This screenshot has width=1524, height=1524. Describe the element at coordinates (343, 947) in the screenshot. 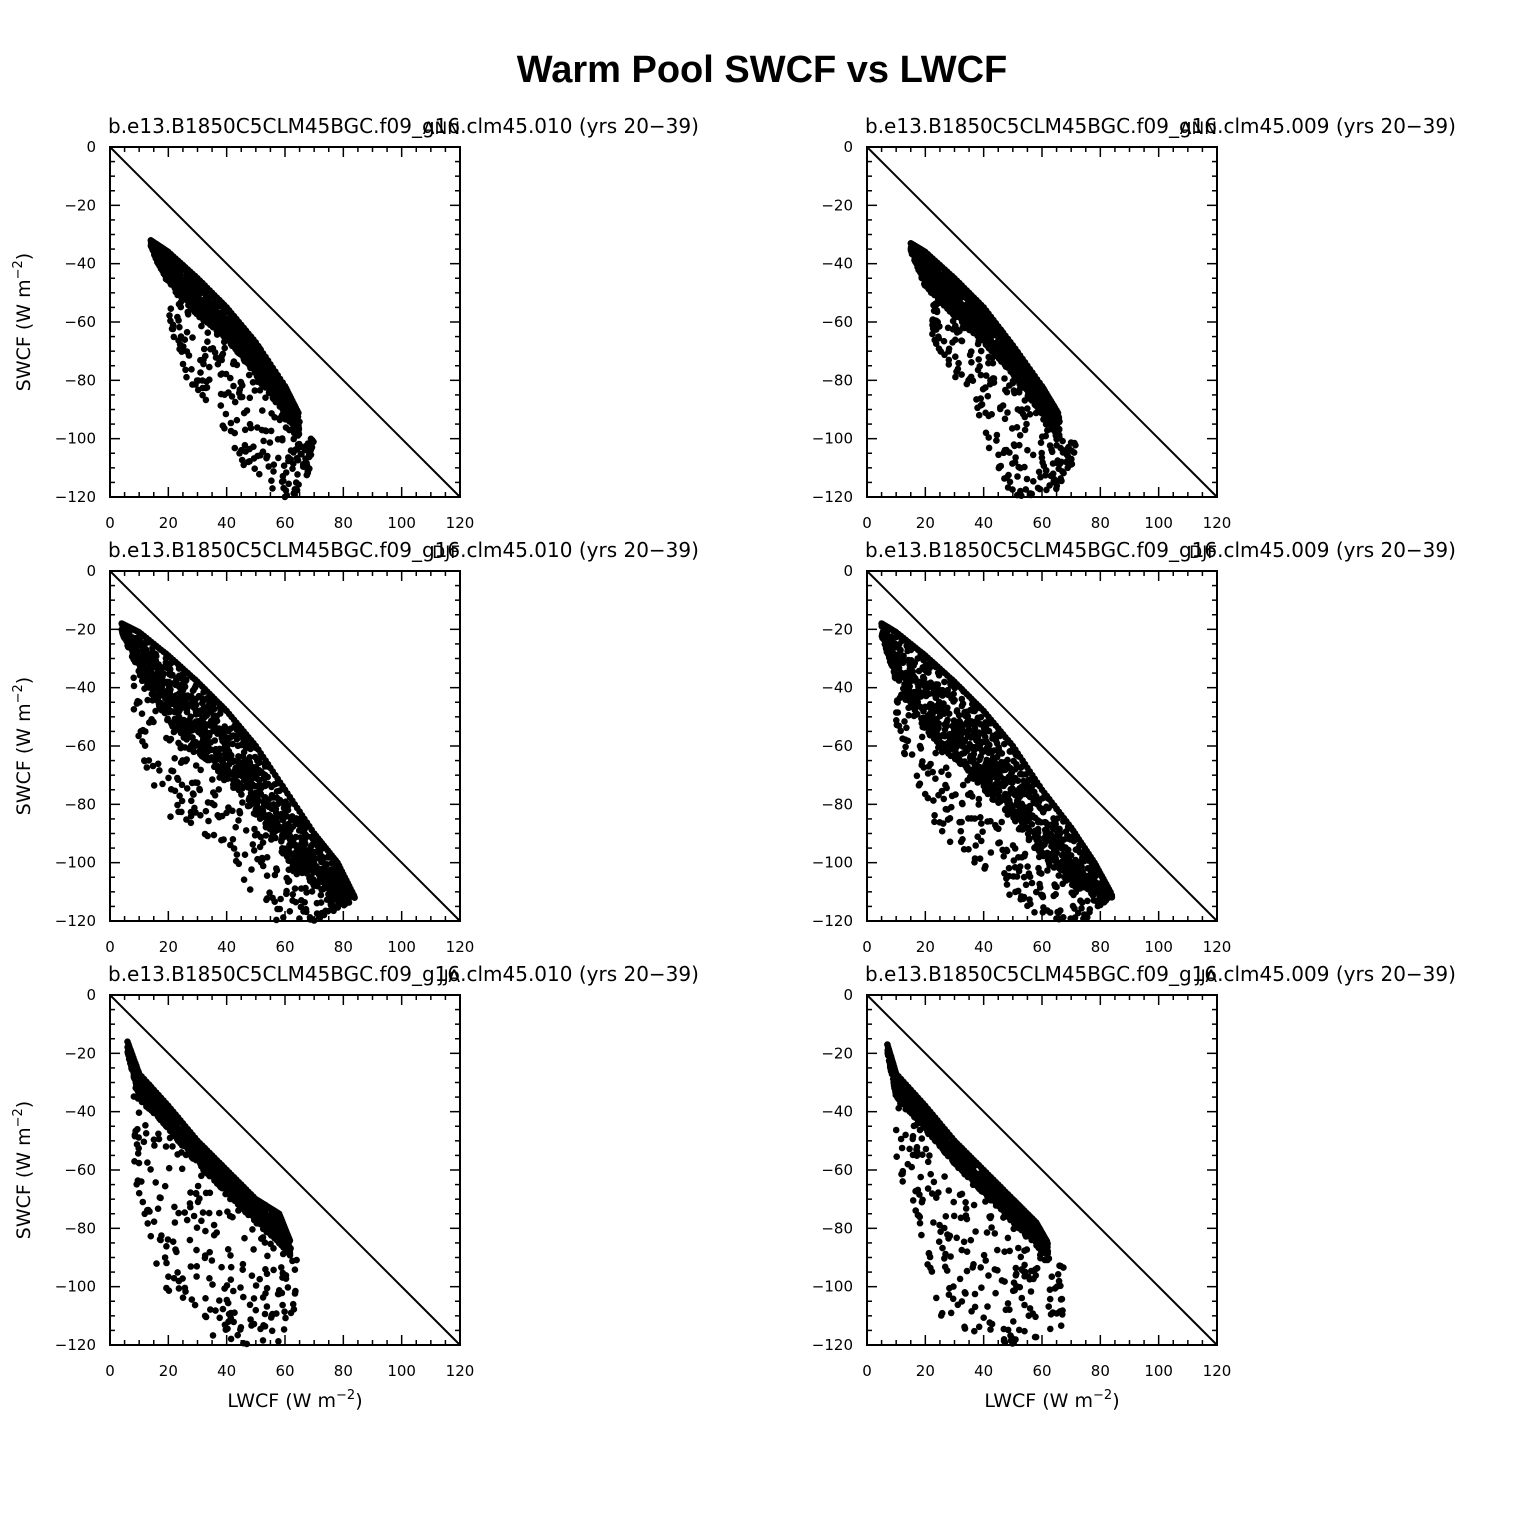

I see `x-tick-label: 80` at that location.